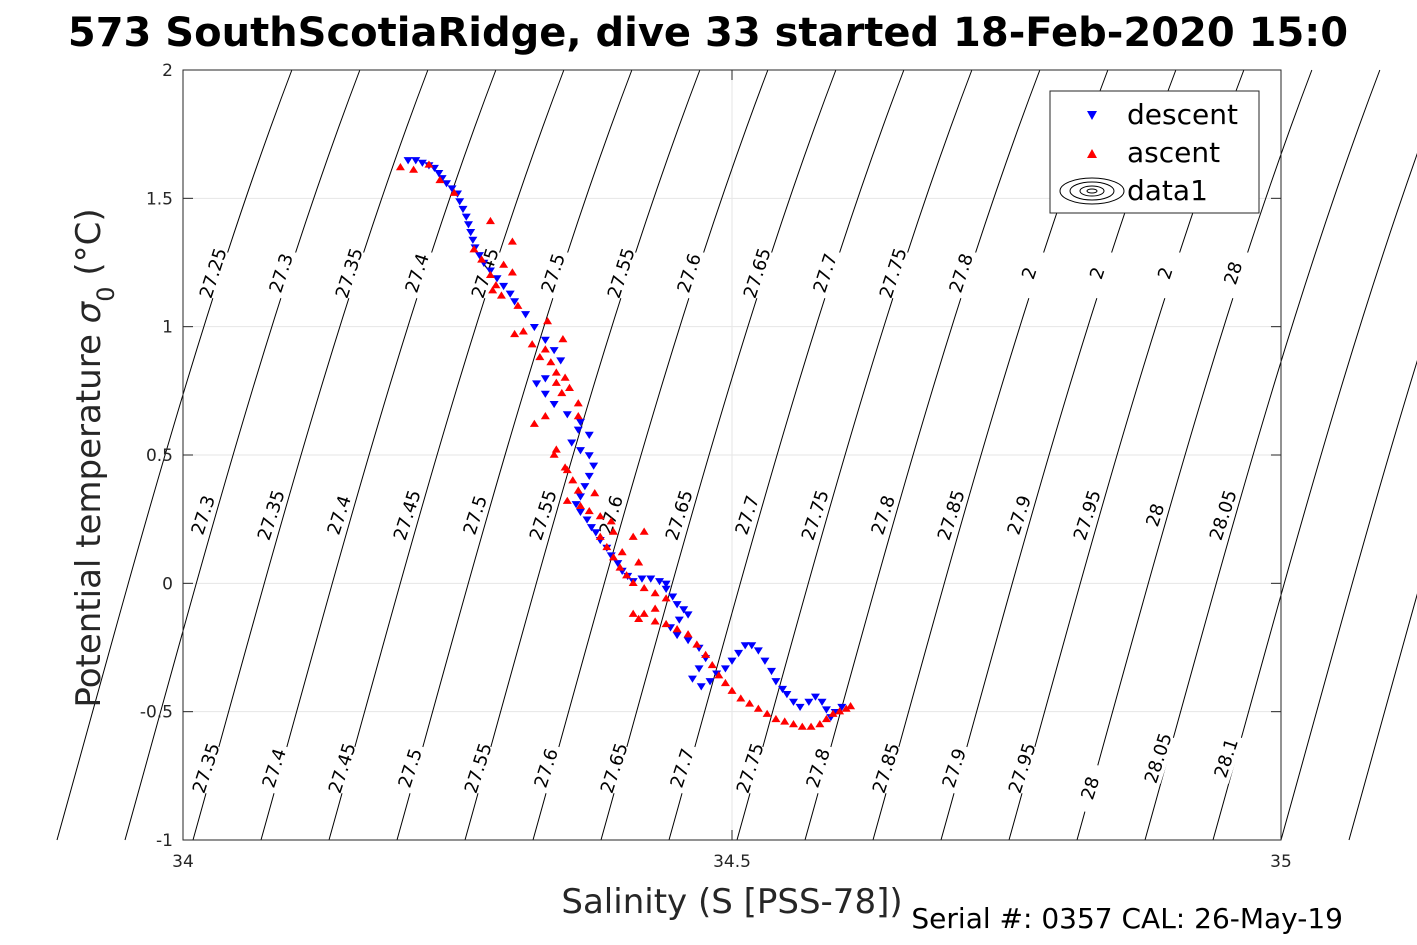 This screenshot has height=945, width=1417. I want to click on isopycnal-label: 27.6, so click(547, 768).